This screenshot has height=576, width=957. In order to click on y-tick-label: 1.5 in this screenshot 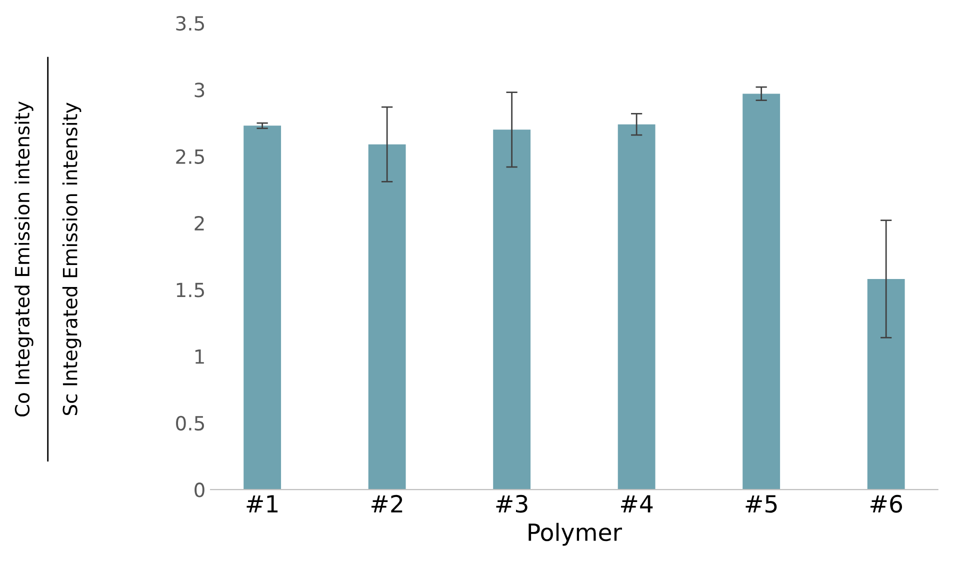, I will do `click(190, 290)`.